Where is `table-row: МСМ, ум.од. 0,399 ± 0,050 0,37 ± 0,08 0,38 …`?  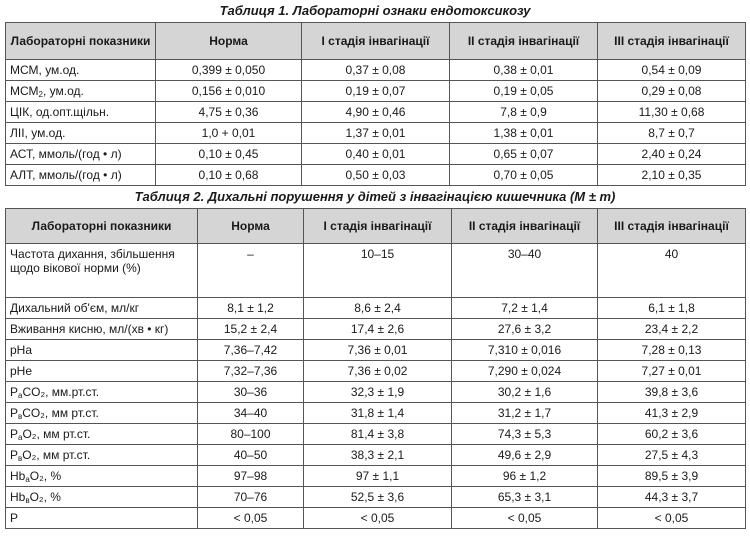 table-row: МСМ, ум.од. 0,399 ± 0,050 0,37 ± 0,08 0,38 … is located at coordinates (375, 70).